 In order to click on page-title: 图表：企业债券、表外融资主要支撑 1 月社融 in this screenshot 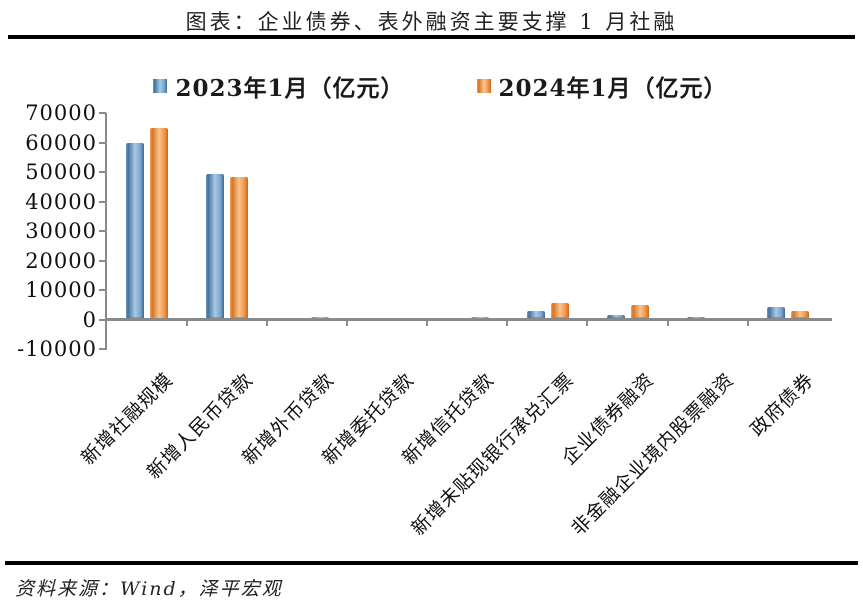, I will do `click(431, 22)`.